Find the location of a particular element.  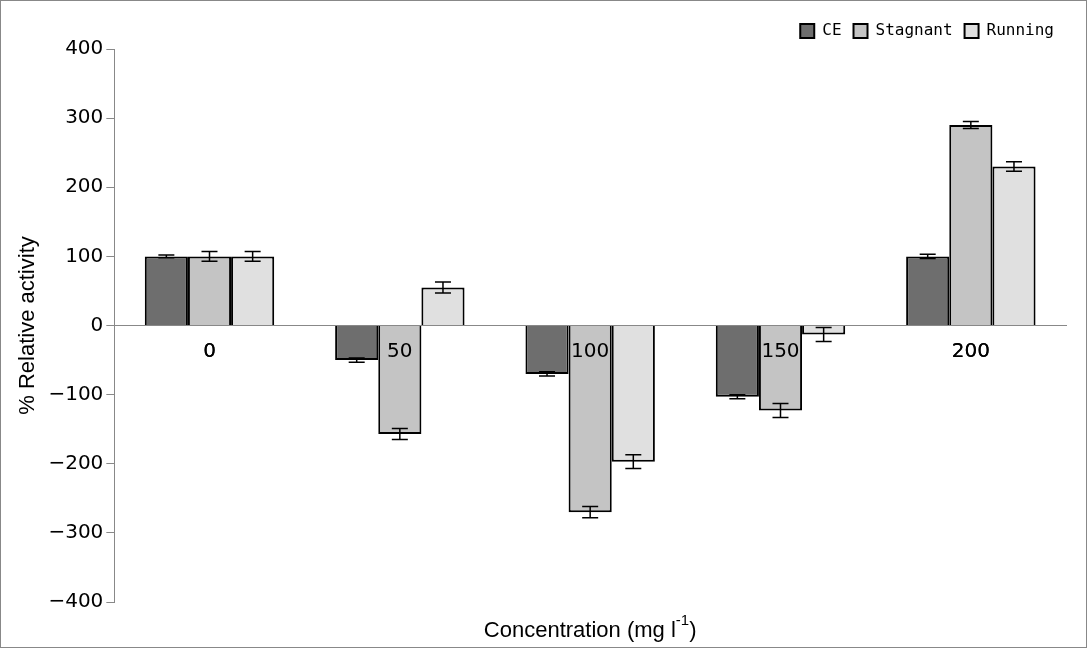

legend-label: Running is located at coordinates (1020, 30).